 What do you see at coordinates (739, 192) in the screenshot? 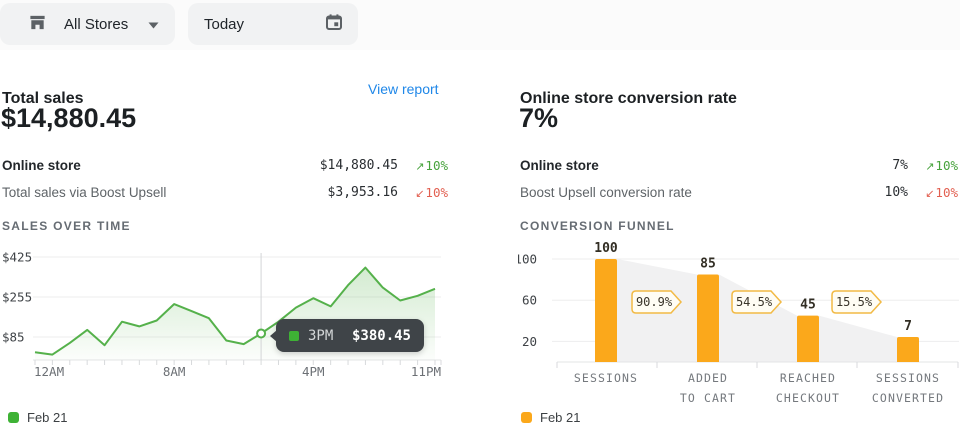
I see `metric-row-boost-upsell-rate: Boost Upsell conversion rate 10% ↙10%` at bounding box center [739, 192].